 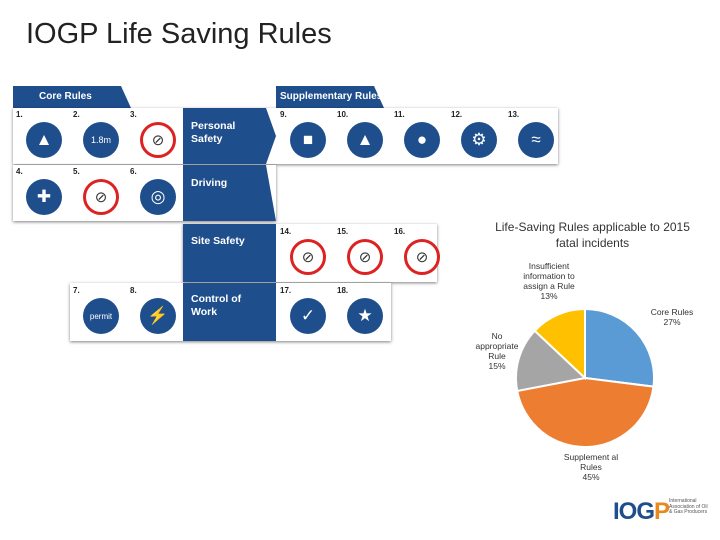 I want to click on rule-7: 7. permit, so click(x=98, y=311).